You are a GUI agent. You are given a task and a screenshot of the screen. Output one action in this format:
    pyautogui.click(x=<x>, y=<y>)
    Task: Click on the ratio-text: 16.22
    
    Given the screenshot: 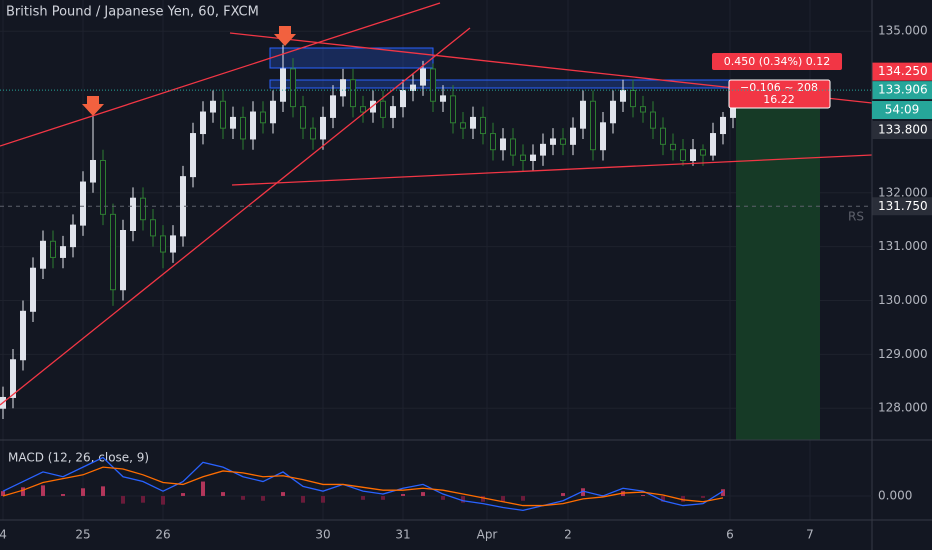 What is the action you would take?
    pyautogui.click(x=779, y=99)
    